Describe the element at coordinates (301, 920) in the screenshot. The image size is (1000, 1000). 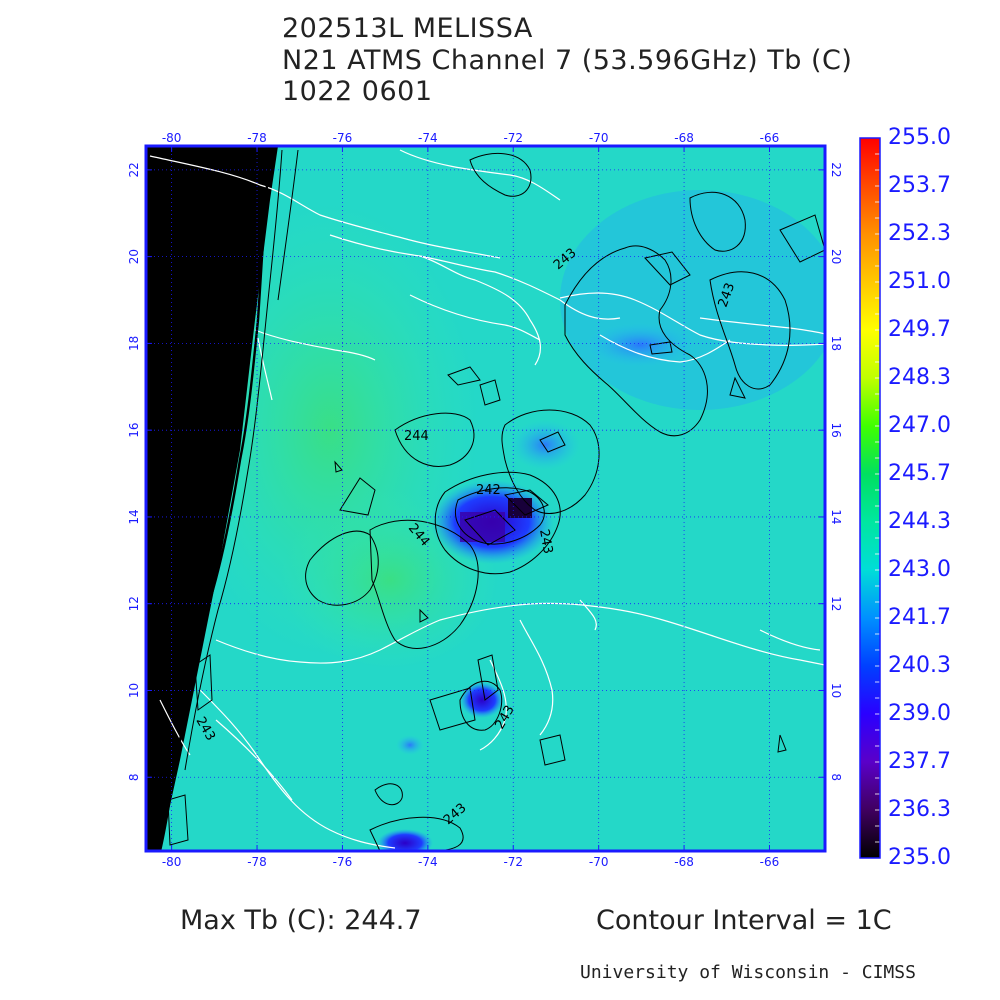
I see `max-tb-text: Max Tb (C): 244.7` at that location.